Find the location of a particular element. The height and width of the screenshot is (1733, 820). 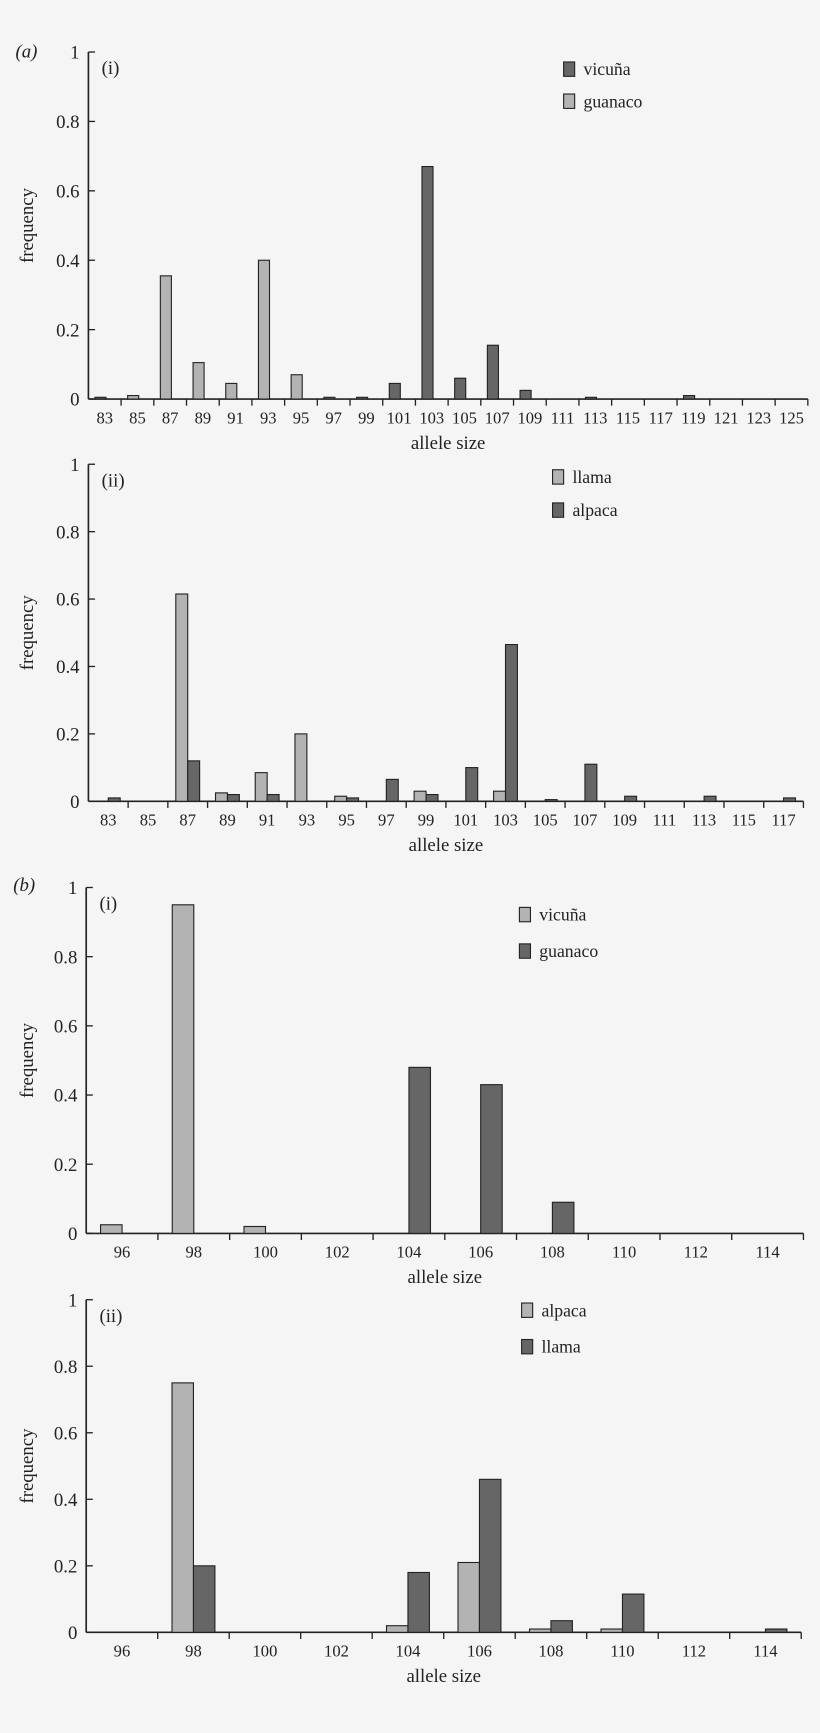

x-tick-label: 91 is located at coordinates (235, 417).